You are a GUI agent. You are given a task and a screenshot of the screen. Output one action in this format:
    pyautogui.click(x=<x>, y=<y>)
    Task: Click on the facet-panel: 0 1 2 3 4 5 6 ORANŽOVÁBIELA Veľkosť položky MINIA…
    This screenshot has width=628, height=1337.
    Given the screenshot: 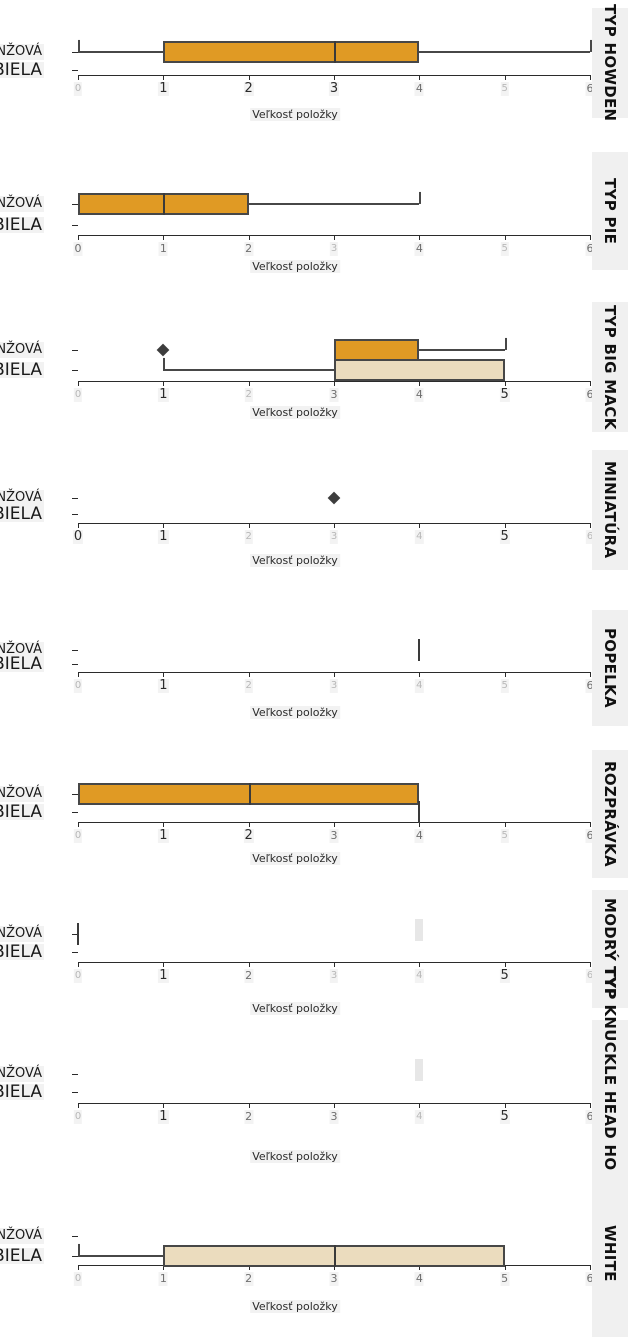 What is the action you would take?
    pyautogui.click(x=314, y=520)
    